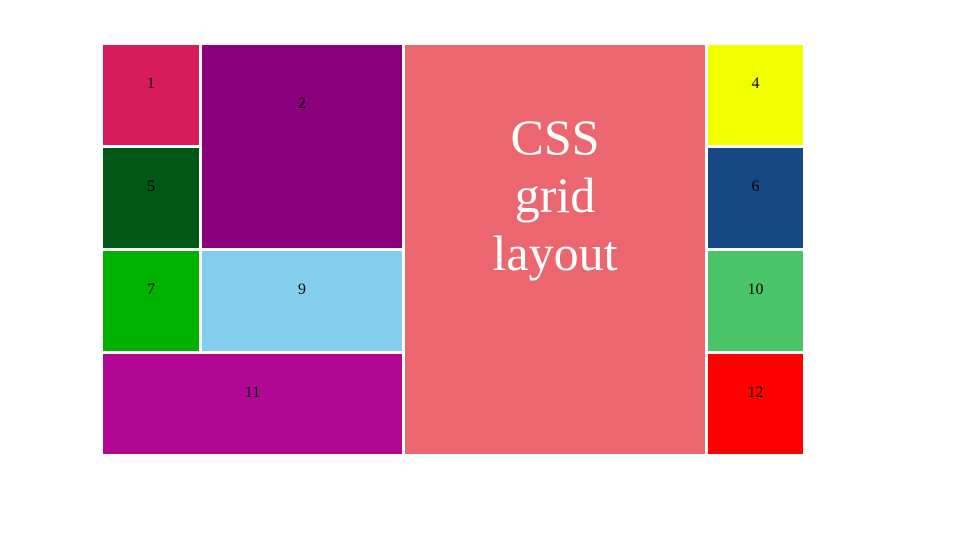 The image size is (974, 543). Describe the element at coordinates (302, 146) in the screenshot. I see `grid-item-2: 2` at that location.